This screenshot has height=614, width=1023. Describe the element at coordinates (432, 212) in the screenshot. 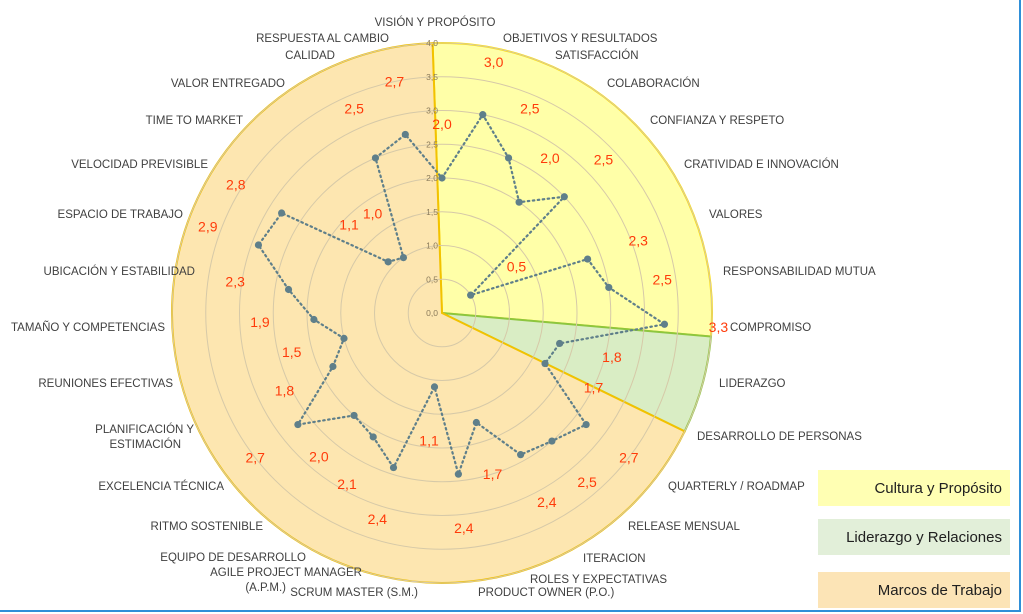

I see `axis-tick-label: 1,5` at that location.